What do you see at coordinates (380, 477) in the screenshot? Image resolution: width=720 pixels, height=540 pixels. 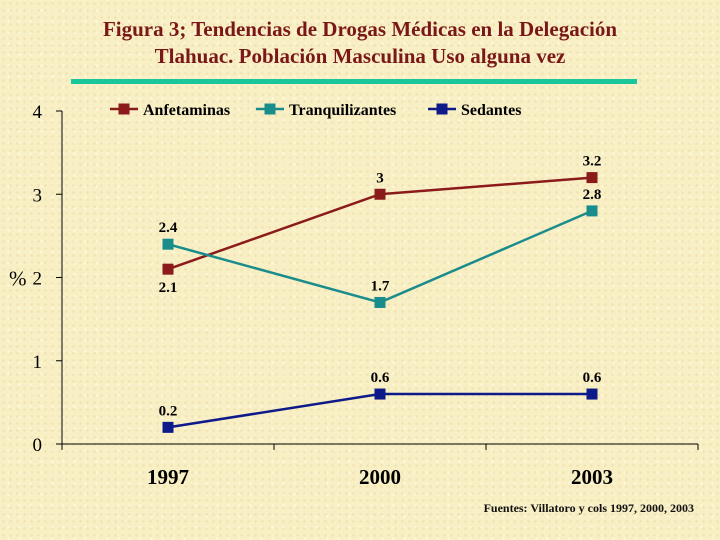 I see `x-tick-label: 2000` at bounding box center [380, 477].